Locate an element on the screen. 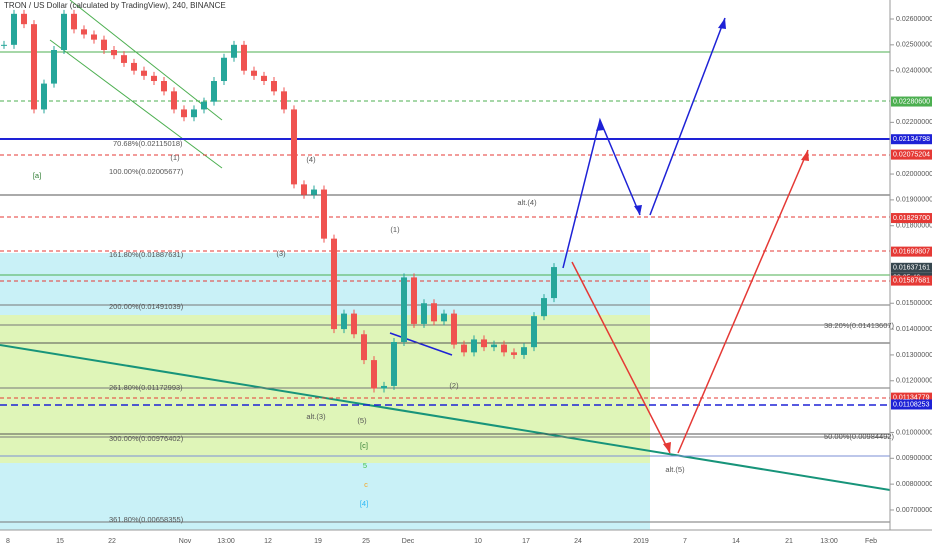 The width and height of the screenshot is (932, 550). y-tick-label: 0.01500000 is located at coordinates (914, 303).